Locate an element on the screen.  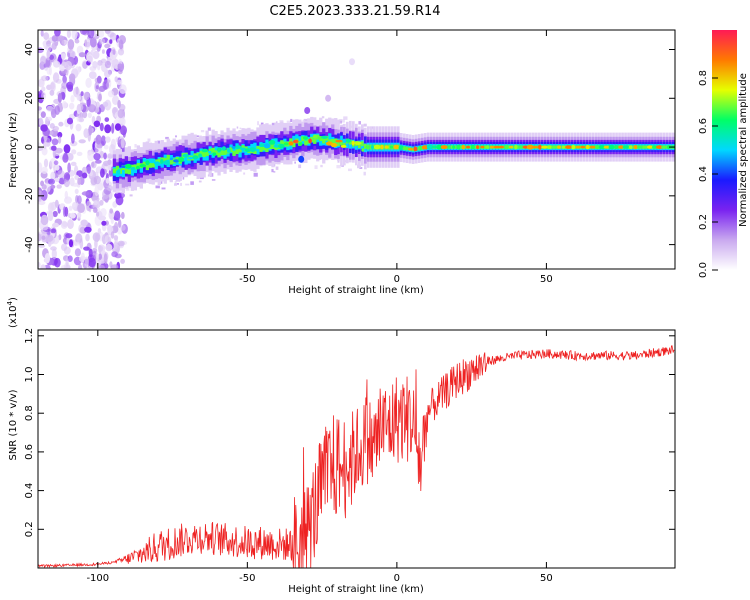
y-tick-label: 1.0 is located at coordinates (29, 375).